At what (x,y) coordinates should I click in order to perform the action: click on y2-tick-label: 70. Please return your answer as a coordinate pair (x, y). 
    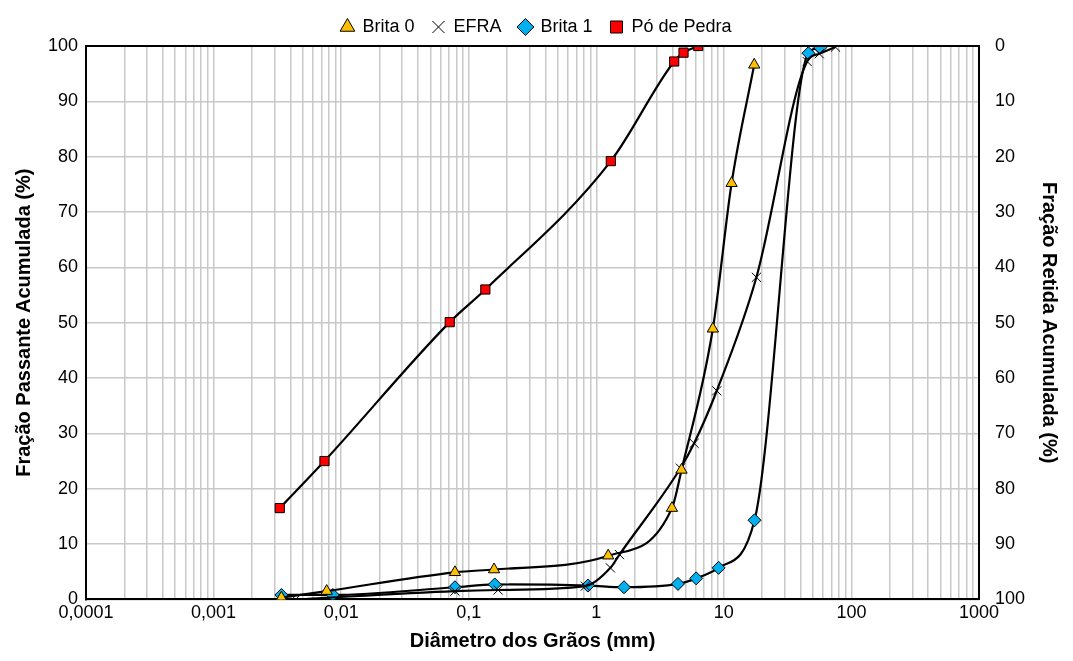
    Looking at the image, I should click on (1004, 432).